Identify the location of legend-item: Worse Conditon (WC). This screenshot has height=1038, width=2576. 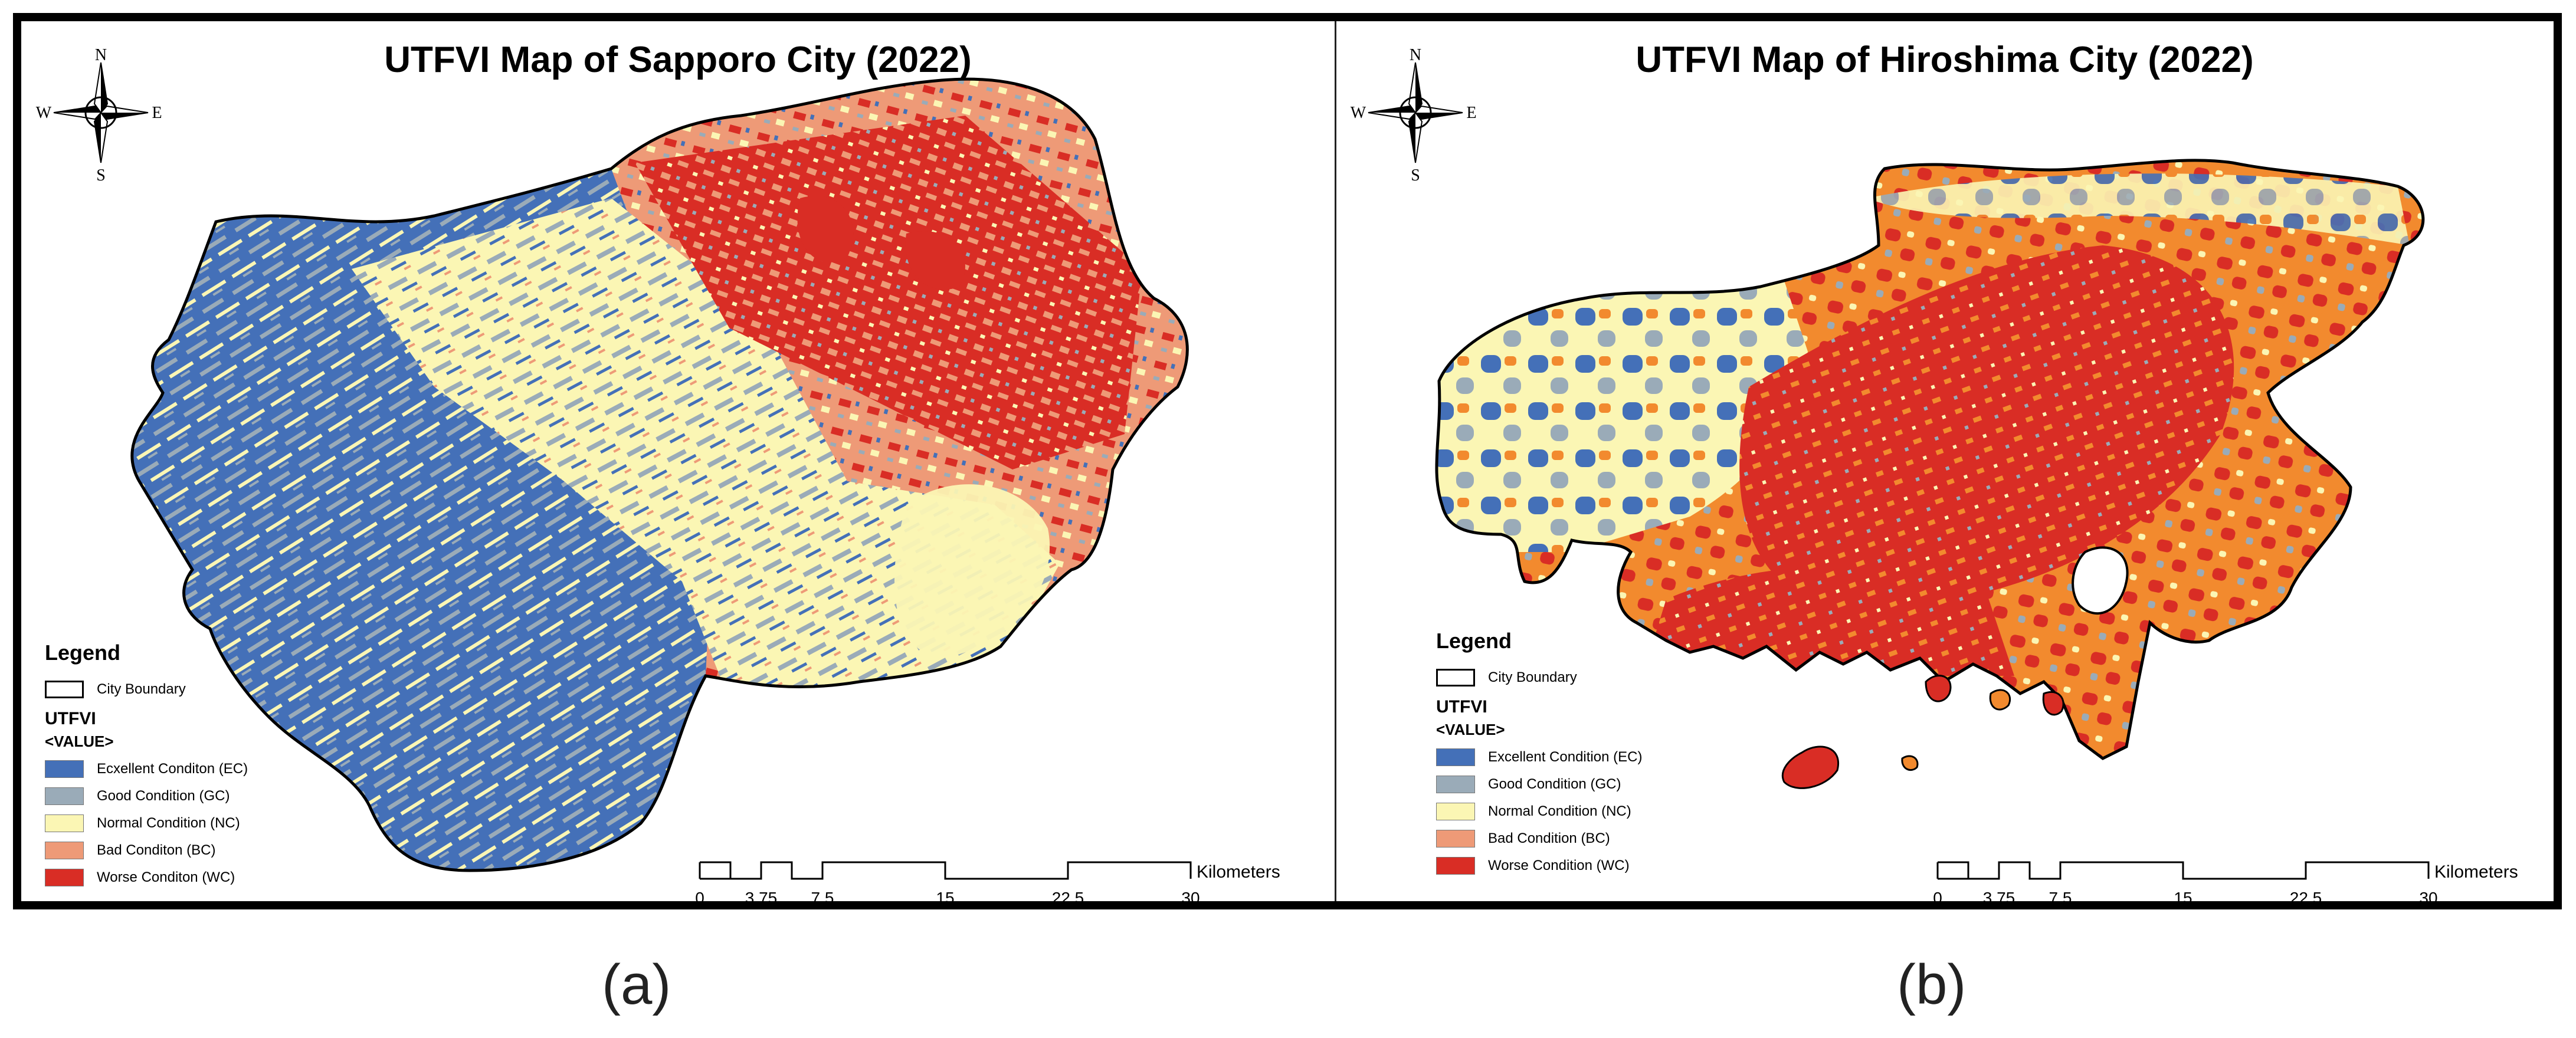
(146, 877).